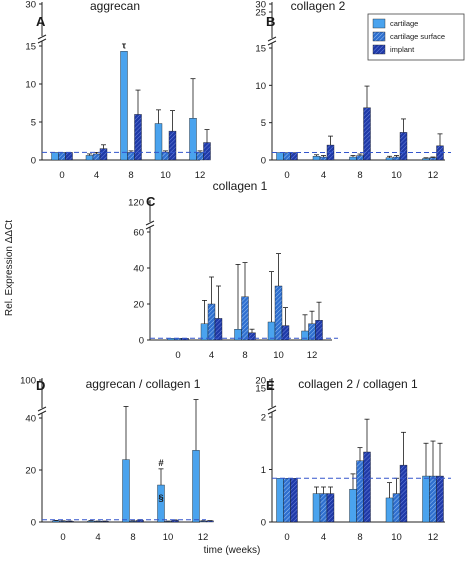  Describe the element at coordinates (232, 550) in the screenshot. I see `x-axis-label: time (weeks)` at that location.